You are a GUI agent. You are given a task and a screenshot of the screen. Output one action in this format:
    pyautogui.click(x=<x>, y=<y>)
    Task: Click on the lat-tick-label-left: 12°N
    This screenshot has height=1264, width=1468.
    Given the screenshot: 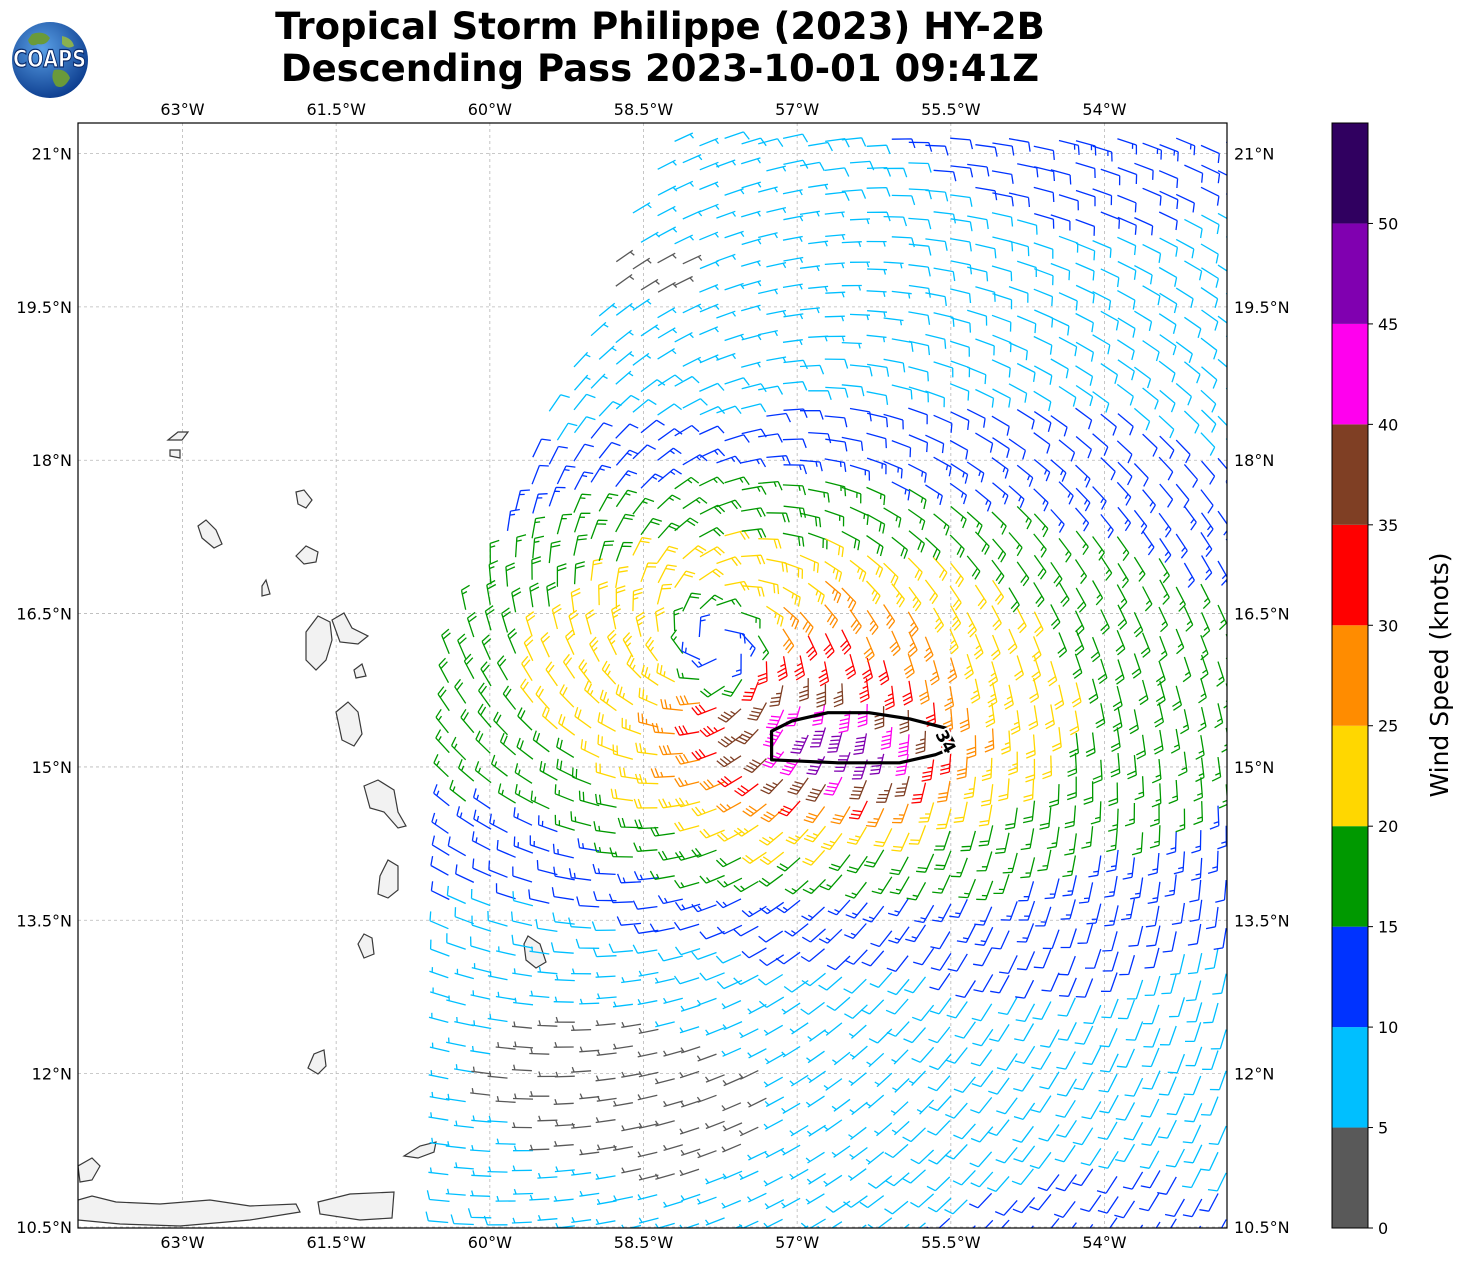 What is the action you would take?
    pyautogui.click(x=52, y=1074)
    